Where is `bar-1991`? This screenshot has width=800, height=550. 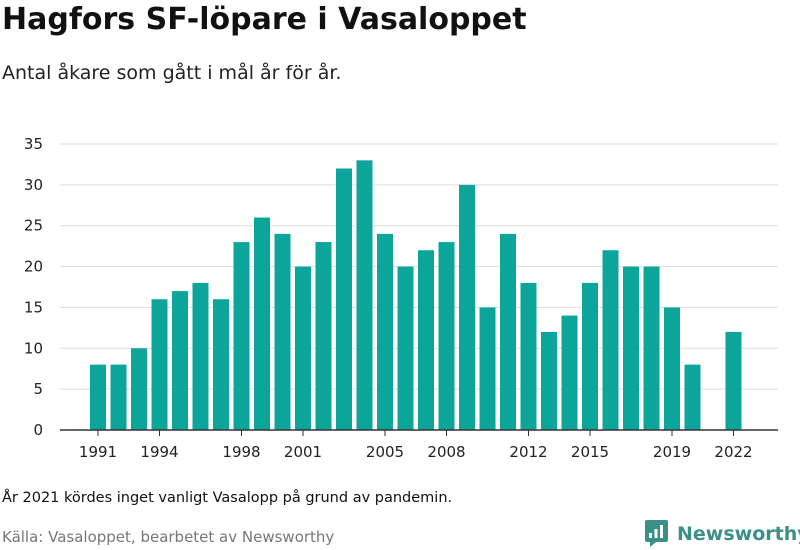
bar-1991 is located at coordinates (98, 397).